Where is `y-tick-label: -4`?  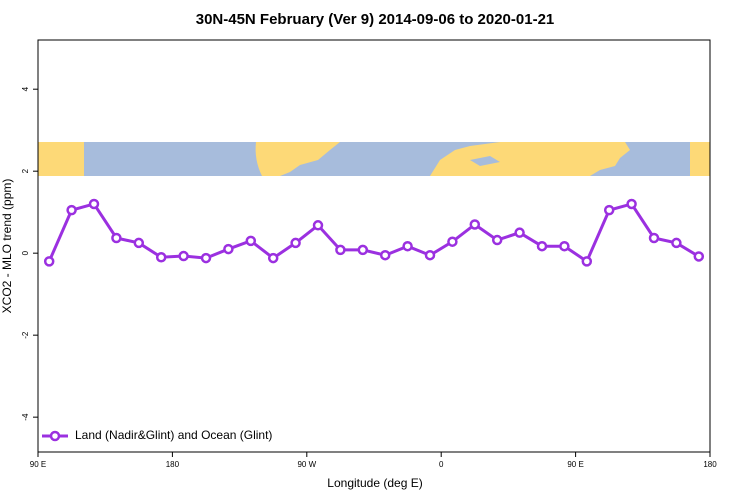
y-tick-label: -4 is located at coordinates (25, 417).